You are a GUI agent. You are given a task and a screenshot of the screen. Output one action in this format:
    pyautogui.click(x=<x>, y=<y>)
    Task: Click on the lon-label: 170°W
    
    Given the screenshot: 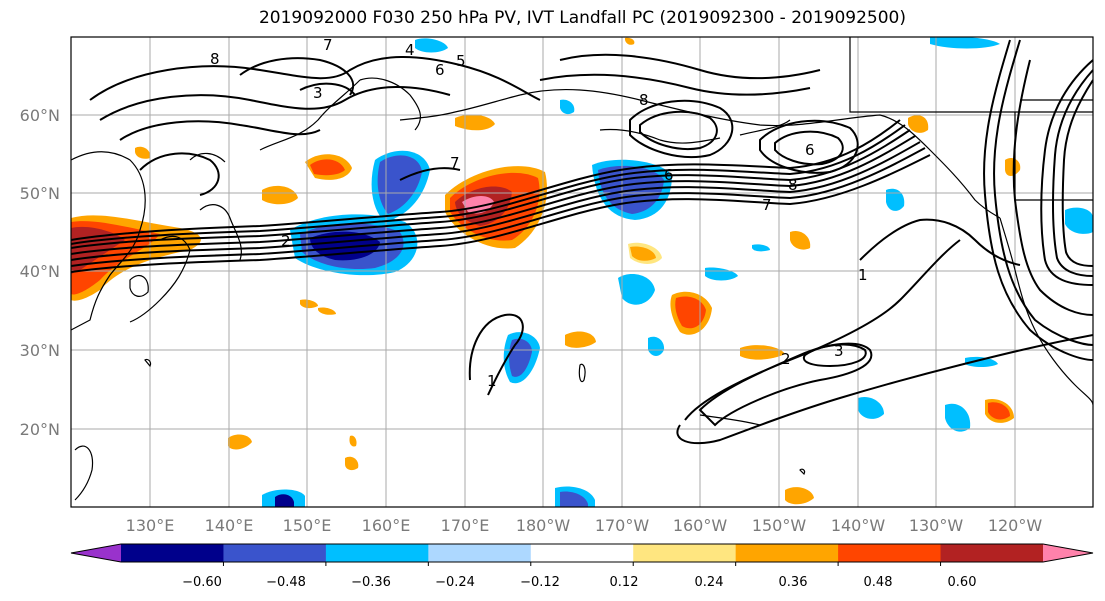 What is the action you would take?
    pyautogui.click(x=622, y=525)
    